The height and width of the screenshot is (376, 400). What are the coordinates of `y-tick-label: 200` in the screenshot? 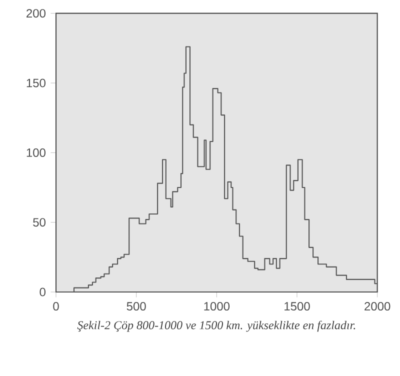 It's located at (36, 13).